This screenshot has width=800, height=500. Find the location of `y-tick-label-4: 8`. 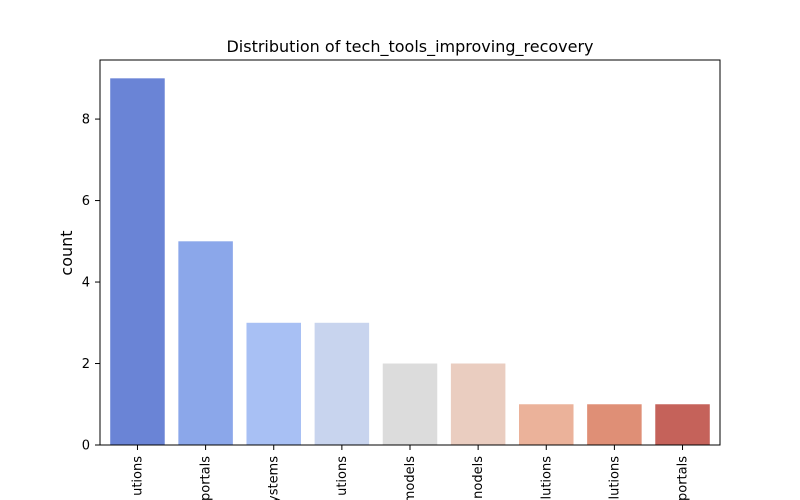

y-tick-label-4: 8 is located at coordinates (86, 120).